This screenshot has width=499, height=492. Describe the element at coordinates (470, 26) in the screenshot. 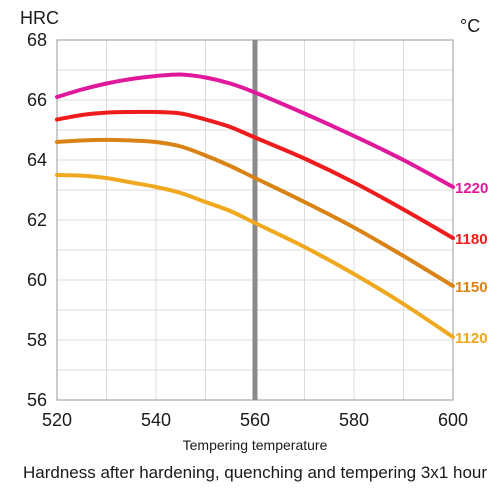

I see `series-unit-label: °C` at that location.